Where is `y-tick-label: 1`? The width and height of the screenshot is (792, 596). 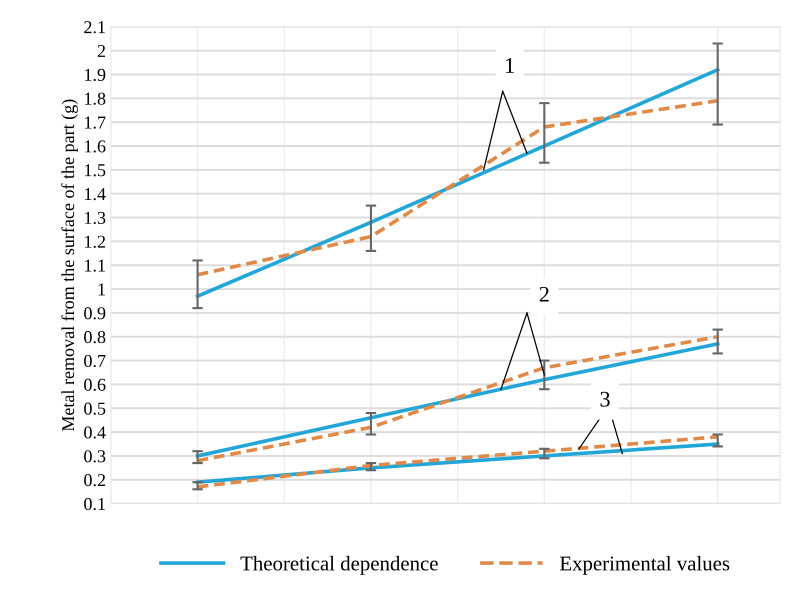 y-tick-label: 1 is located at coordinates (101, 289).